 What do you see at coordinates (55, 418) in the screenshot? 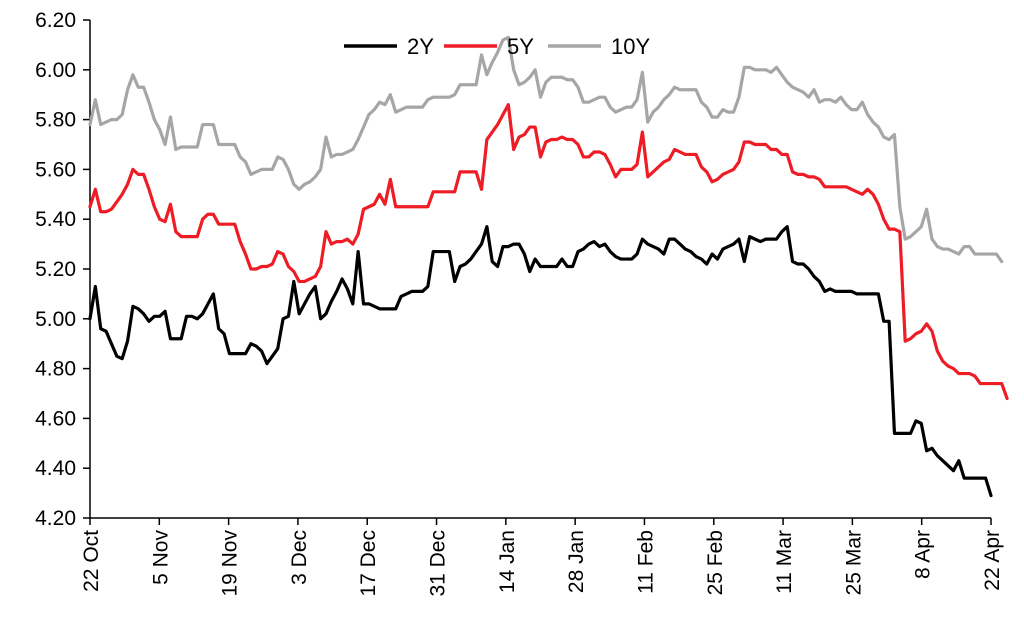
I see `y-tick-label: 4.60` at bounding box center [55, 418].